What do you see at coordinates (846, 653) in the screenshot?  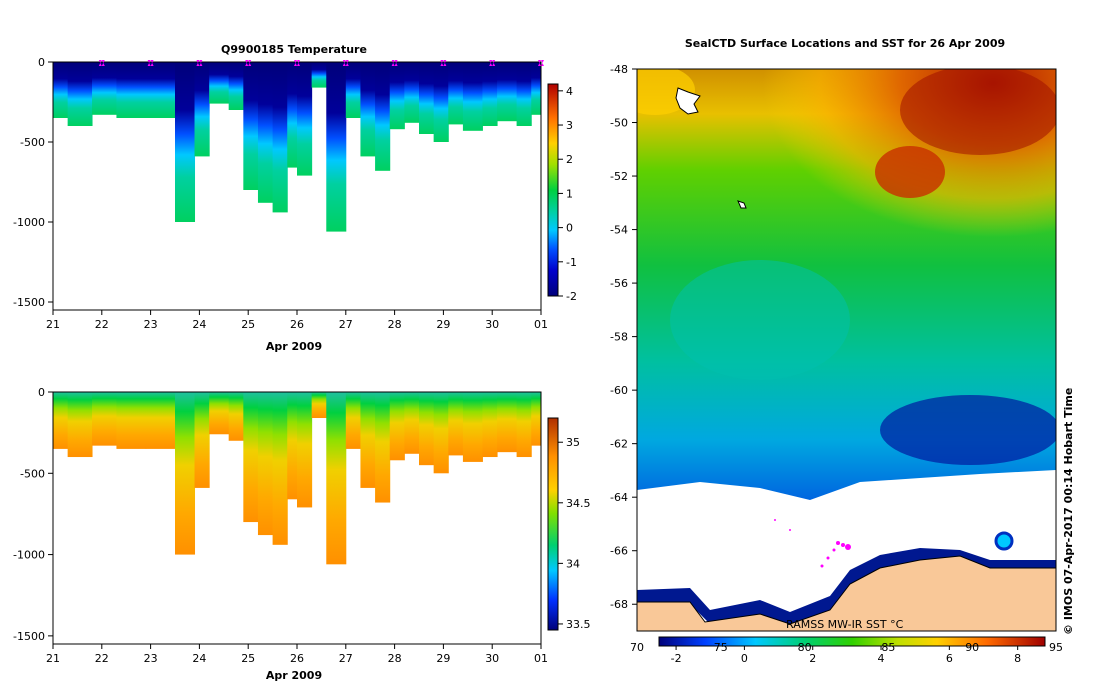 I see `sst-colorbar-ticks: -2 0 2 4 6 8 70 75 80 85 90 95` at bounding box center [846, 653].